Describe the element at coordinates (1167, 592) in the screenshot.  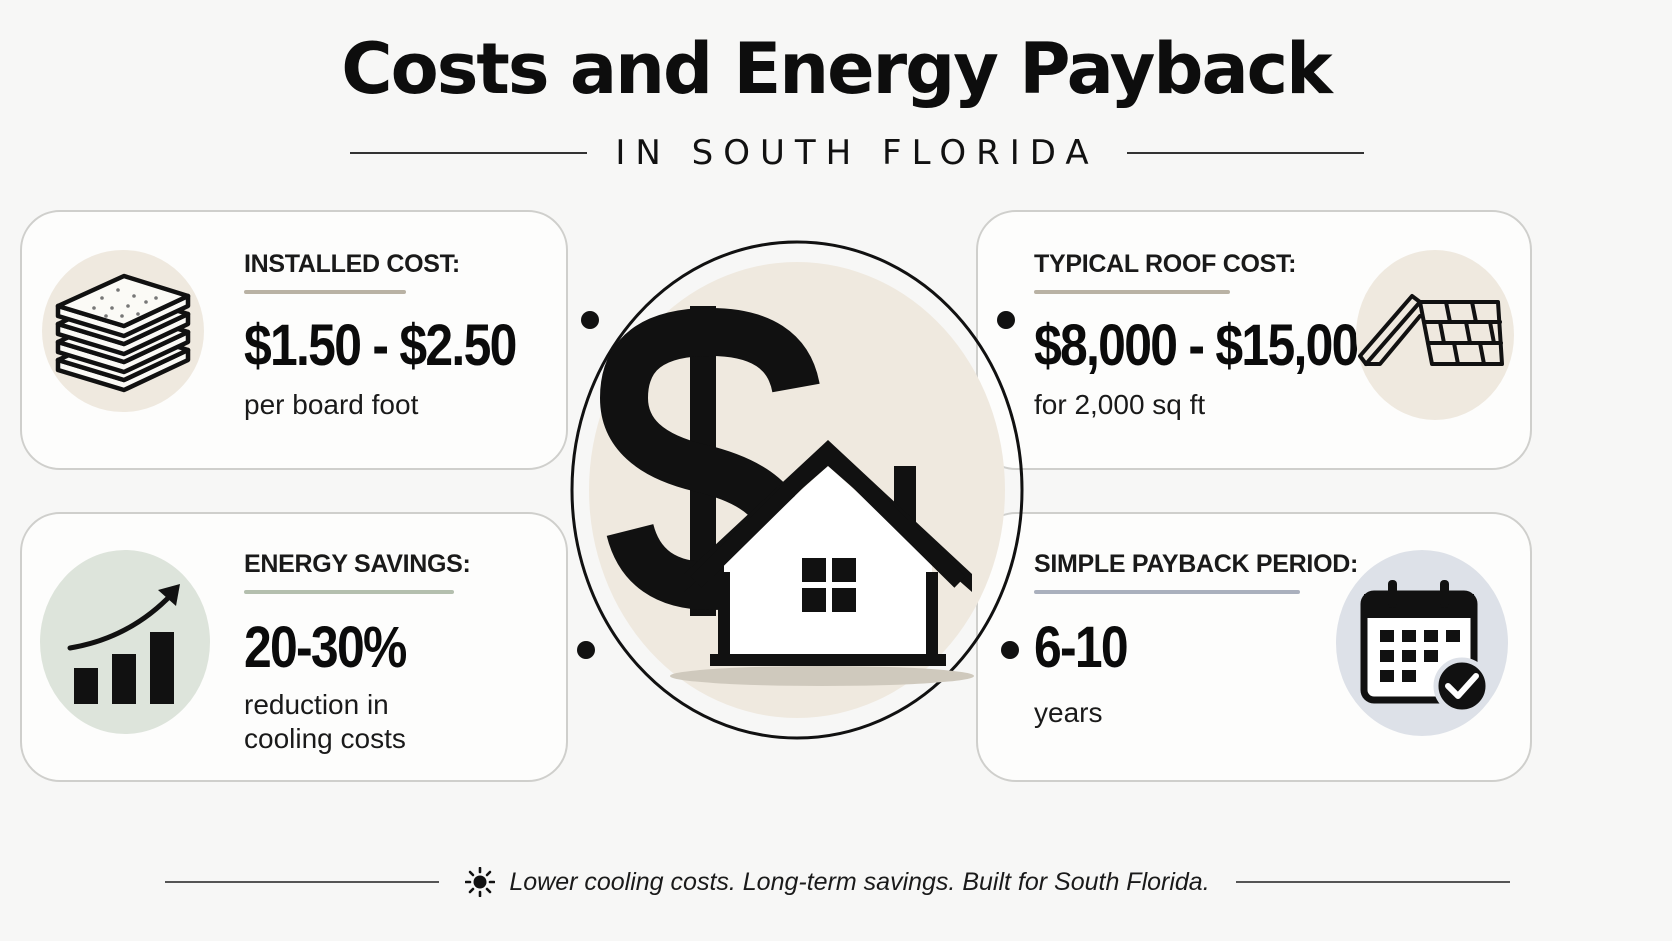
I see `payback-period-rule` at that location.